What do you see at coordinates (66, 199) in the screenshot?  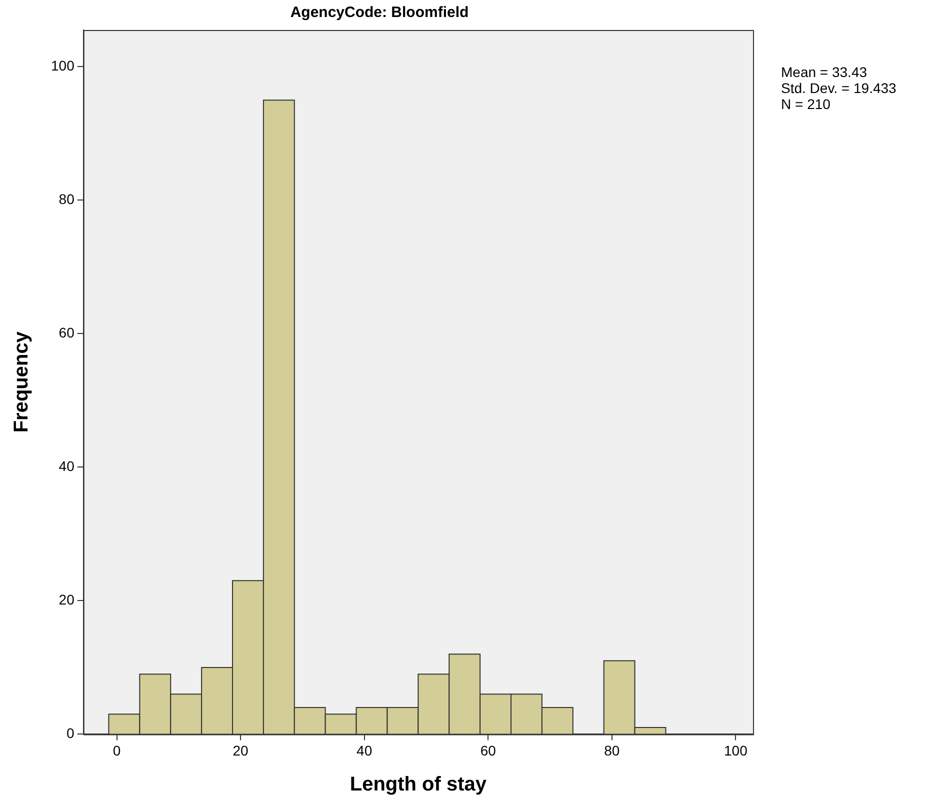 I see `y-tick-label: 80` at bounding box center [66, 199].